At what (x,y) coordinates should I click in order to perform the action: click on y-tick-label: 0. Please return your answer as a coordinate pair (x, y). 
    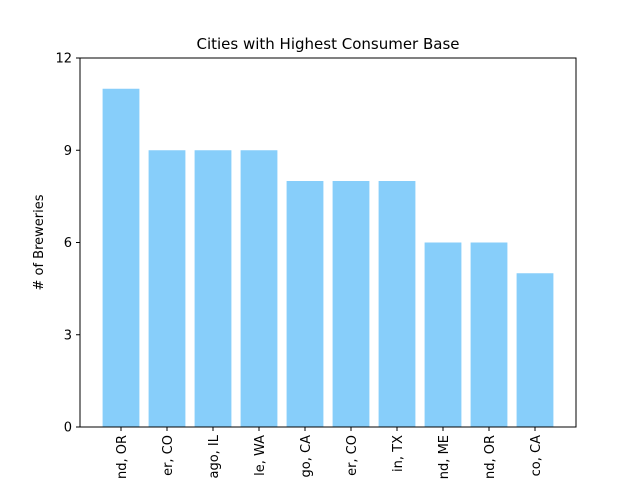
    Looking at the image, I should click on (68, 428).